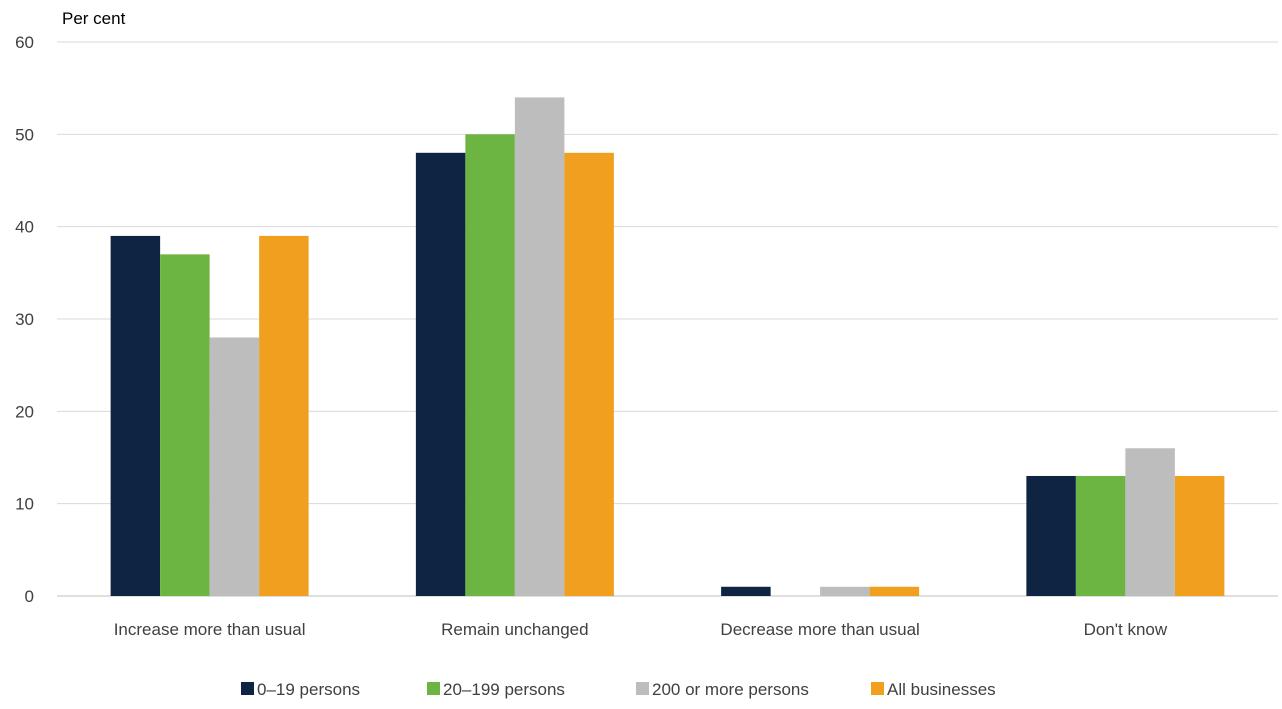 Image resolution: width=1282 pixels, height=709 pixels. Describe the element at coordinates (308, 689) in the screenshot. I see `legend-label: 0–19 persons` at that location.